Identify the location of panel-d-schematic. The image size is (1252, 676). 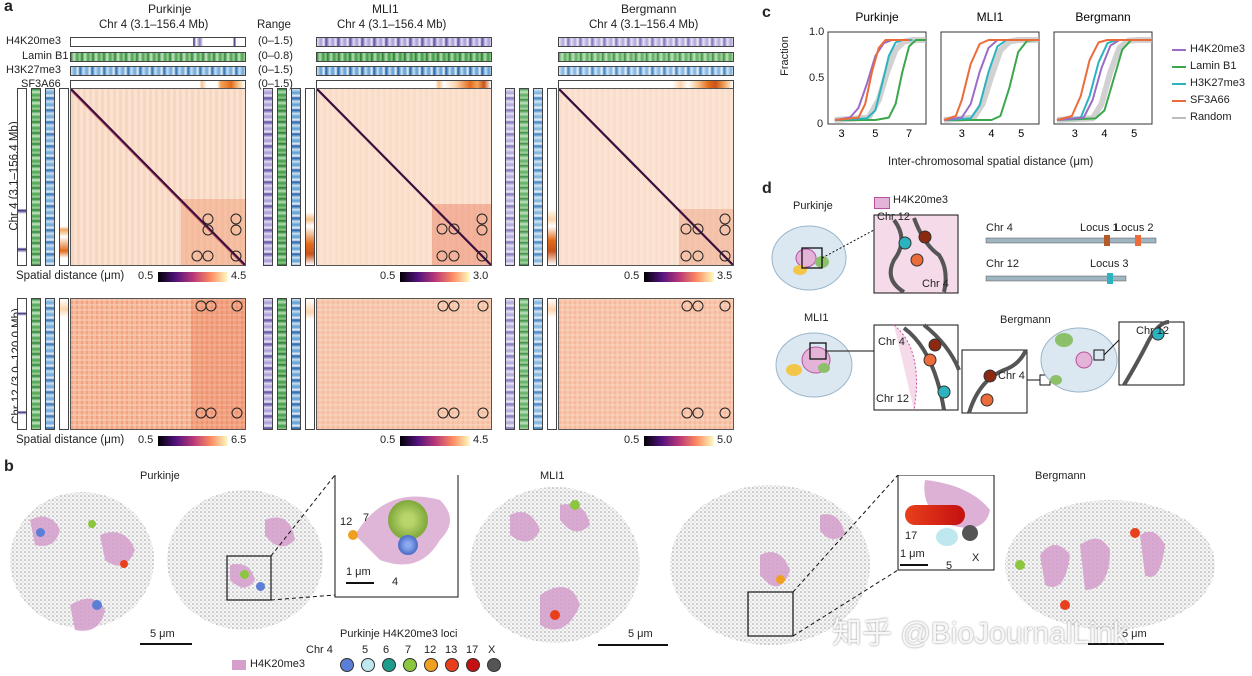
(978, 314).